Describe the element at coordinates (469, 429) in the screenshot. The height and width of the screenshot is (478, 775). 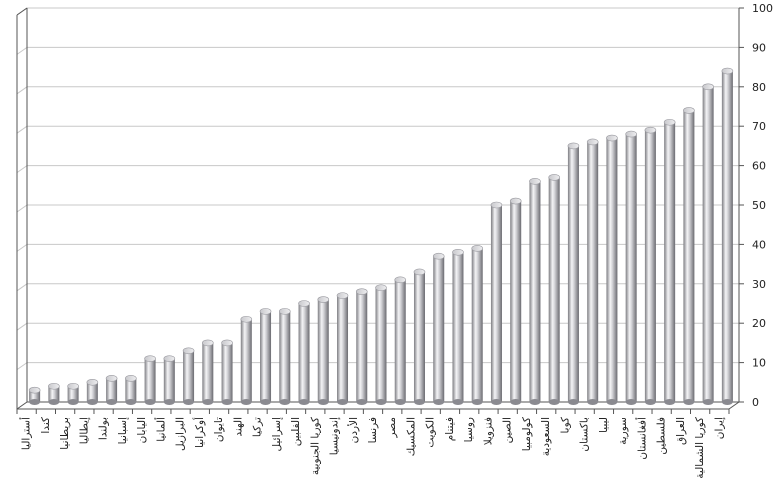
I see `x-tick-label: روسيا` at that location.